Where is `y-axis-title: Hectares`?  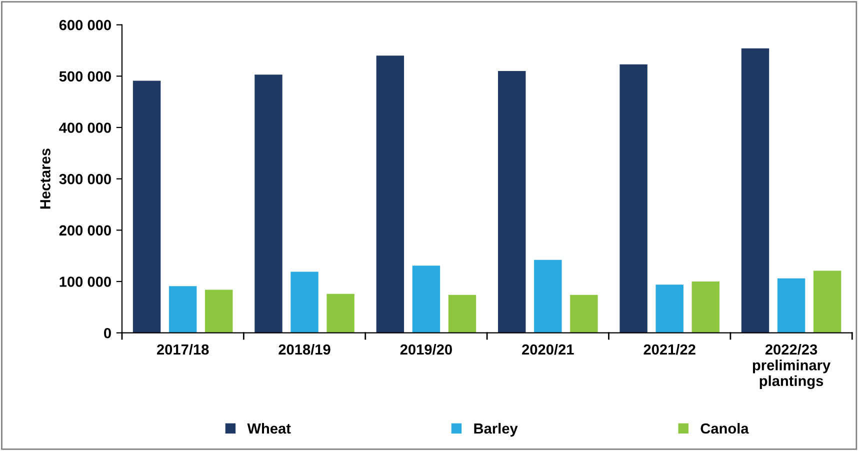
y-axis-title: Hectares is located at coordinates (45, 178).